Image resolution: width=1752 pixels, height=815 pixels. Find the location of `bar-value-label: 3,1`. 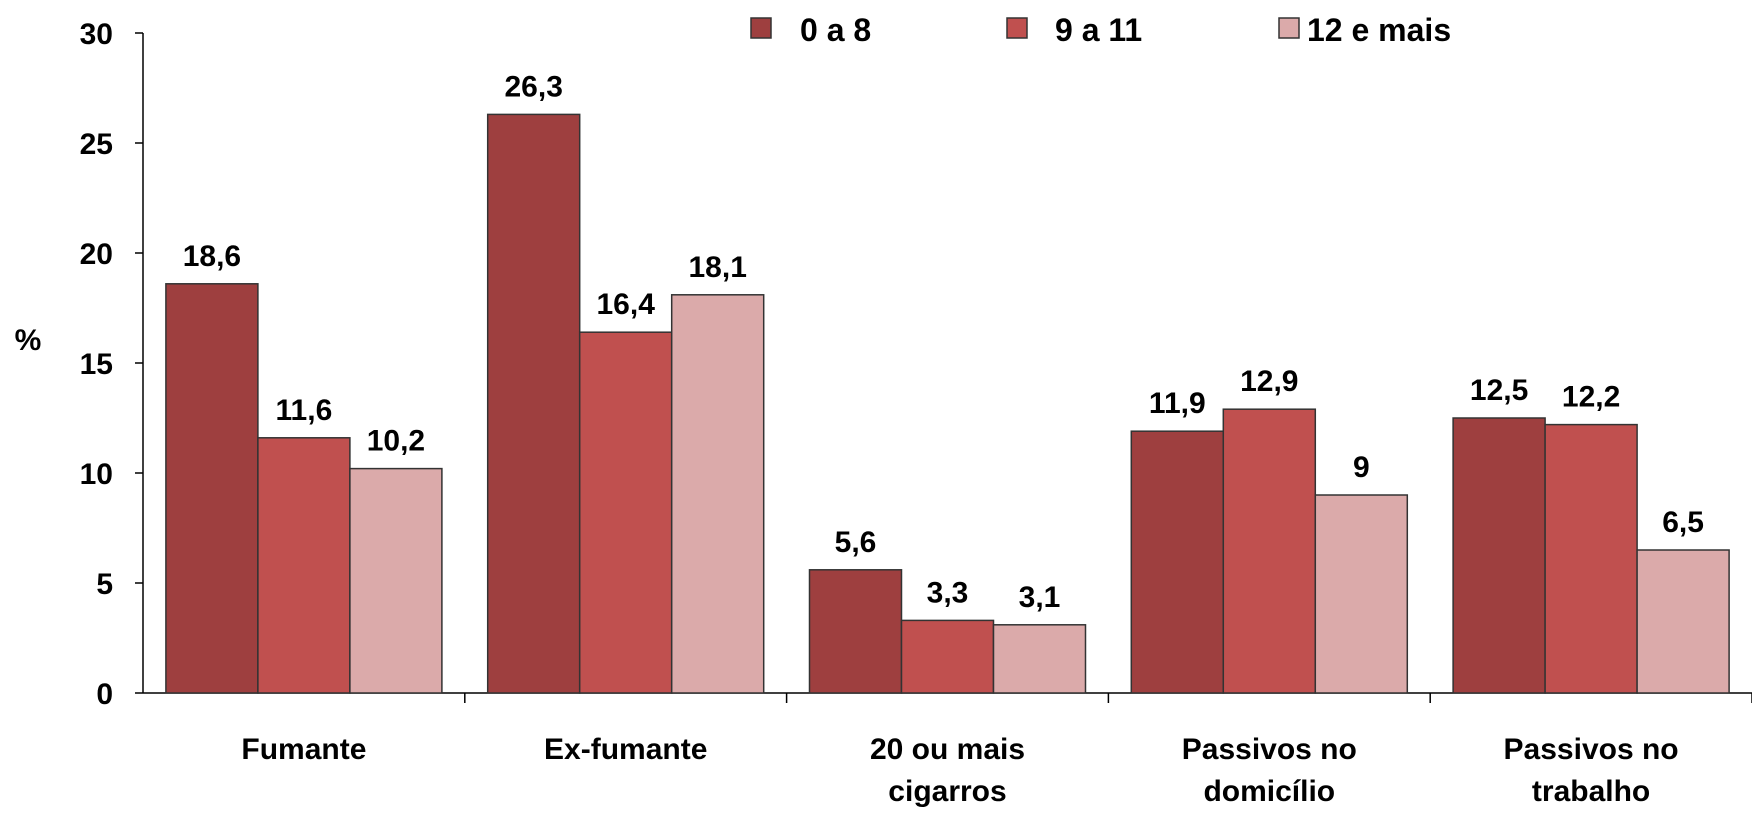

bar-value-label: 3,1 is located at coordinates (1040, 597).